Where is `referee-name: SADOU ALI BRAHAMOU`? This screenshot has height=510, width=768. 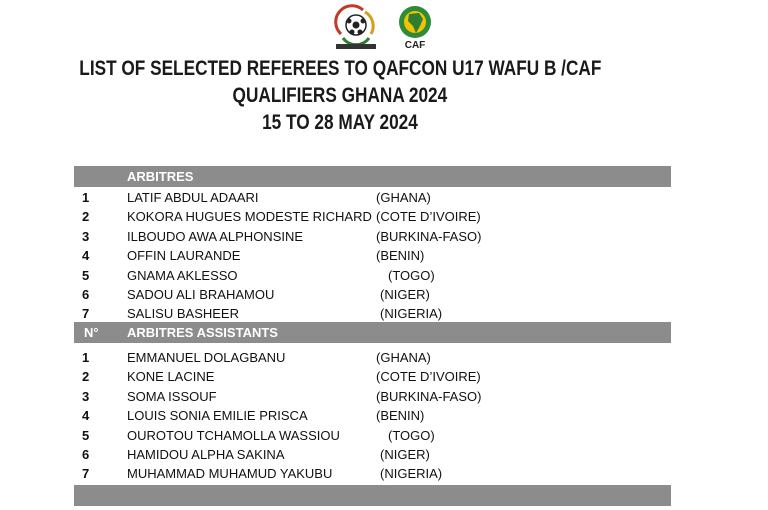
referee-name: SADOU ALI BRAHAMOU is located at coordinates (201, 294).